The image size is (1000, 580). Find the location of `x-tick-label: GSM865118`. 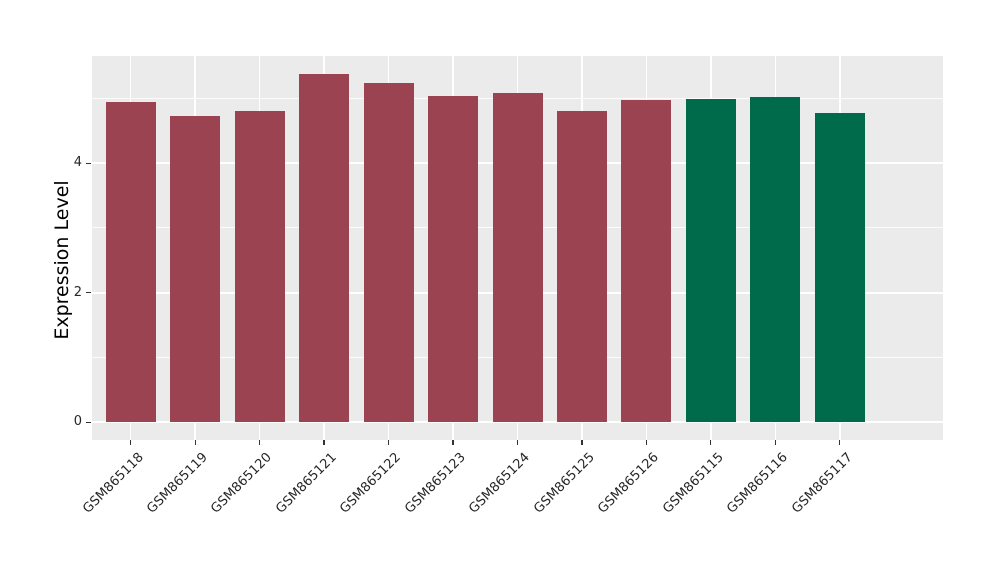

x-tick-label: GSM865118 is located at coordinates (113, 483).